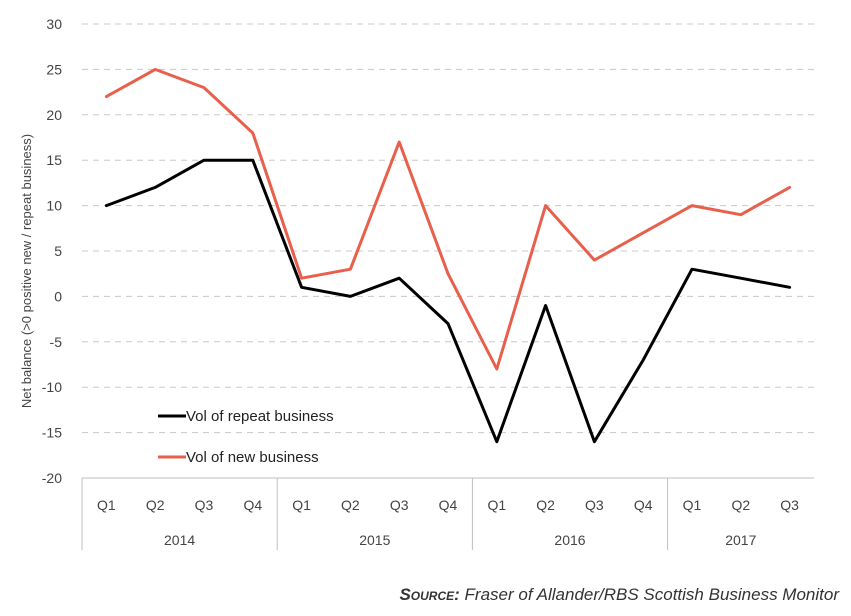 This screenshot has width=851, height=616. What do you see at coordinates (374, 540) in the screenshot?
I see `year-label: 2015` at bounding box center [374, 540].